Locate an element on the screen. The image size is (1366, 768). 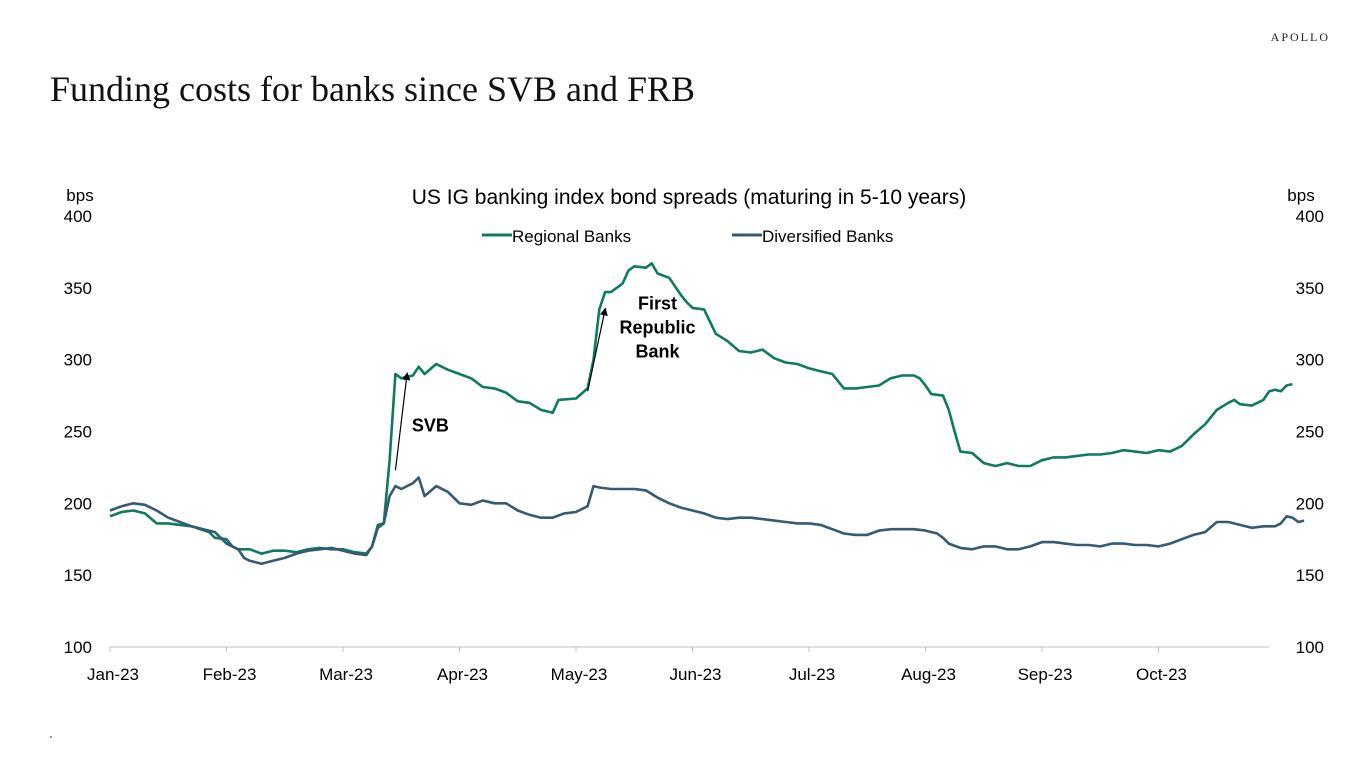
y-tick-label-right: 250 is located at coordinates (1310, 431).